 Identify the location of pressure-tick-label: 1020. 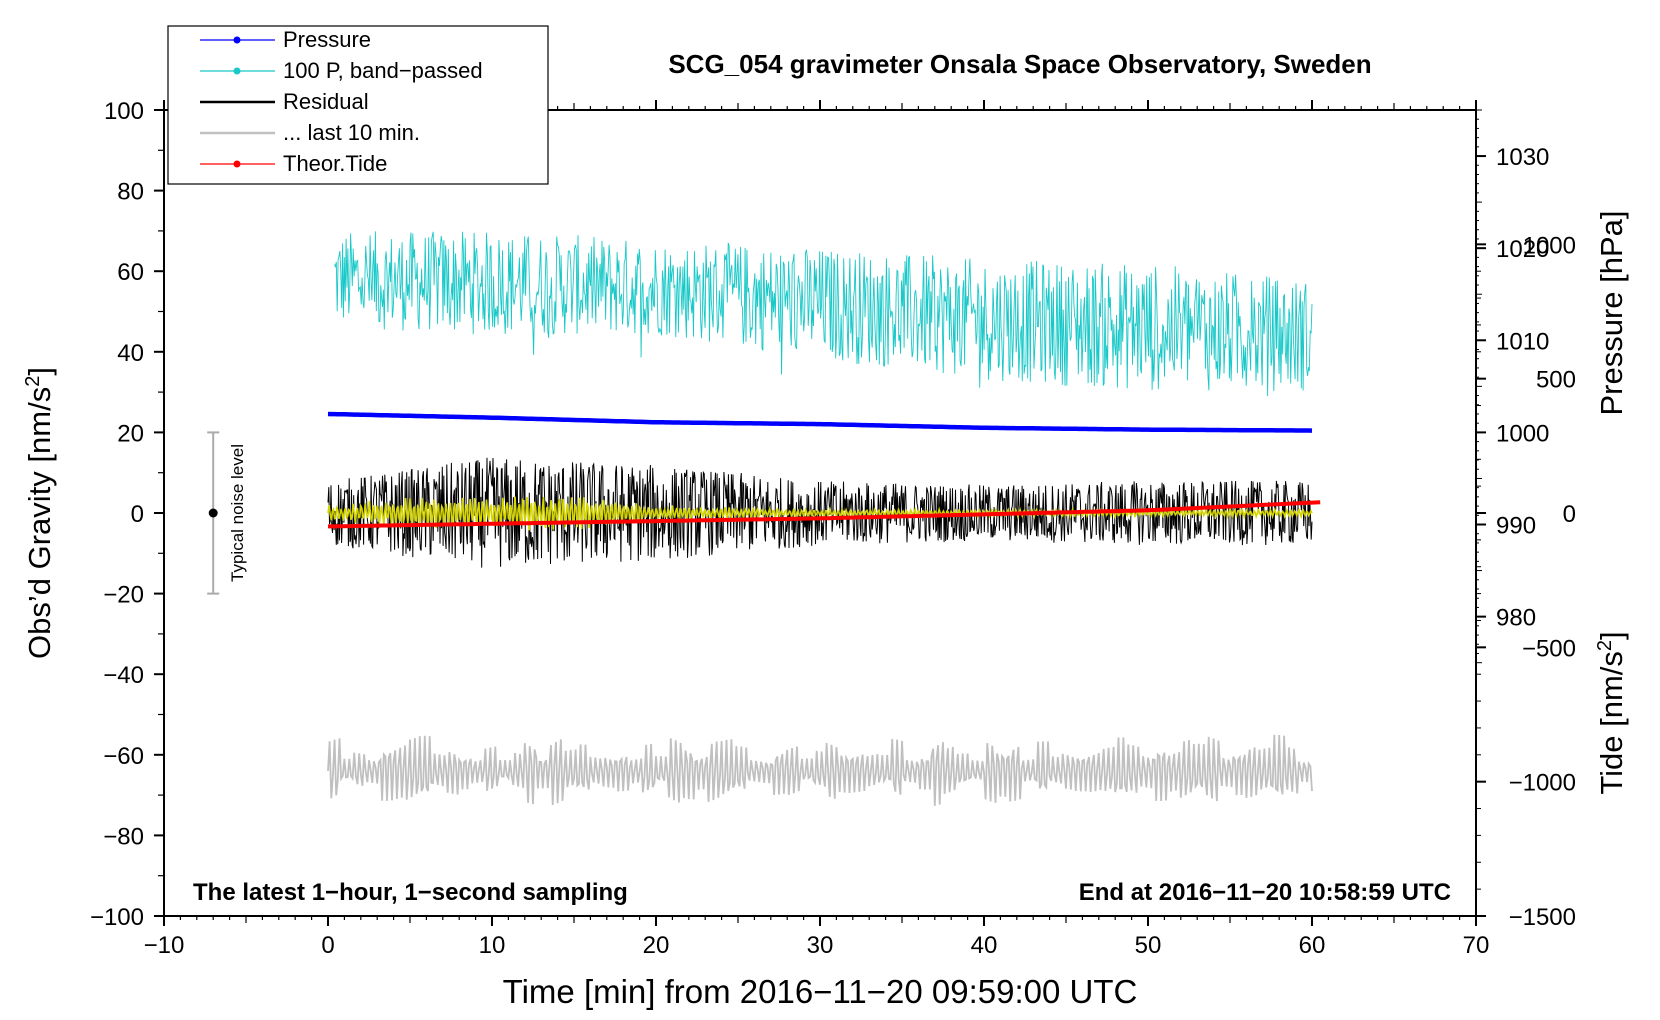
(1522, 249).